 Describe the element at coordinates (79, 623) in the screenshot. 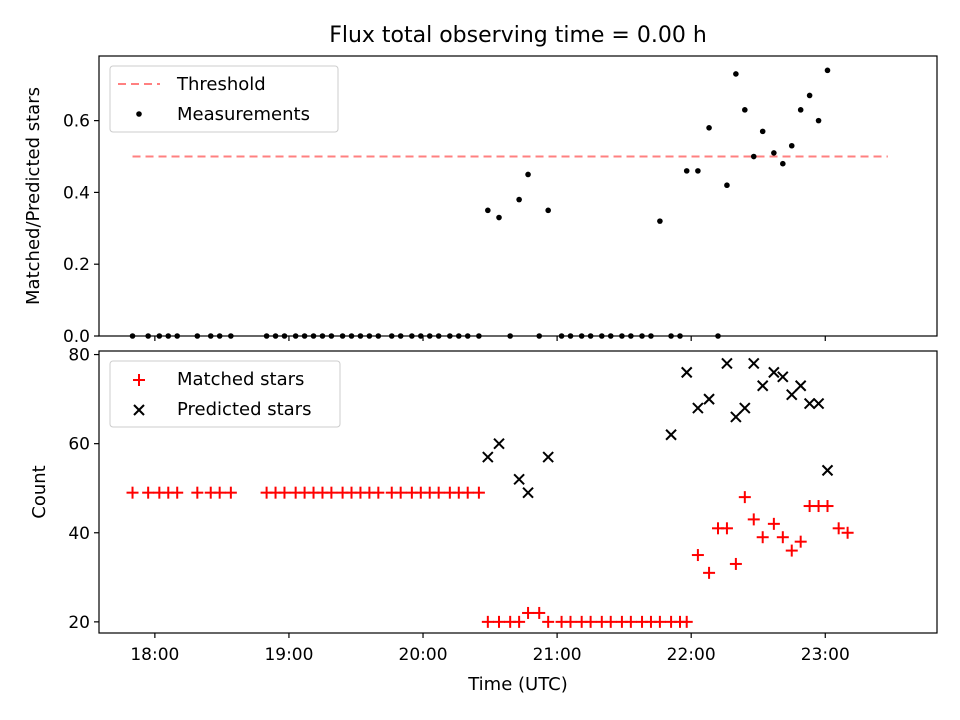

I see `count-y-tick-label: 20` at that location.